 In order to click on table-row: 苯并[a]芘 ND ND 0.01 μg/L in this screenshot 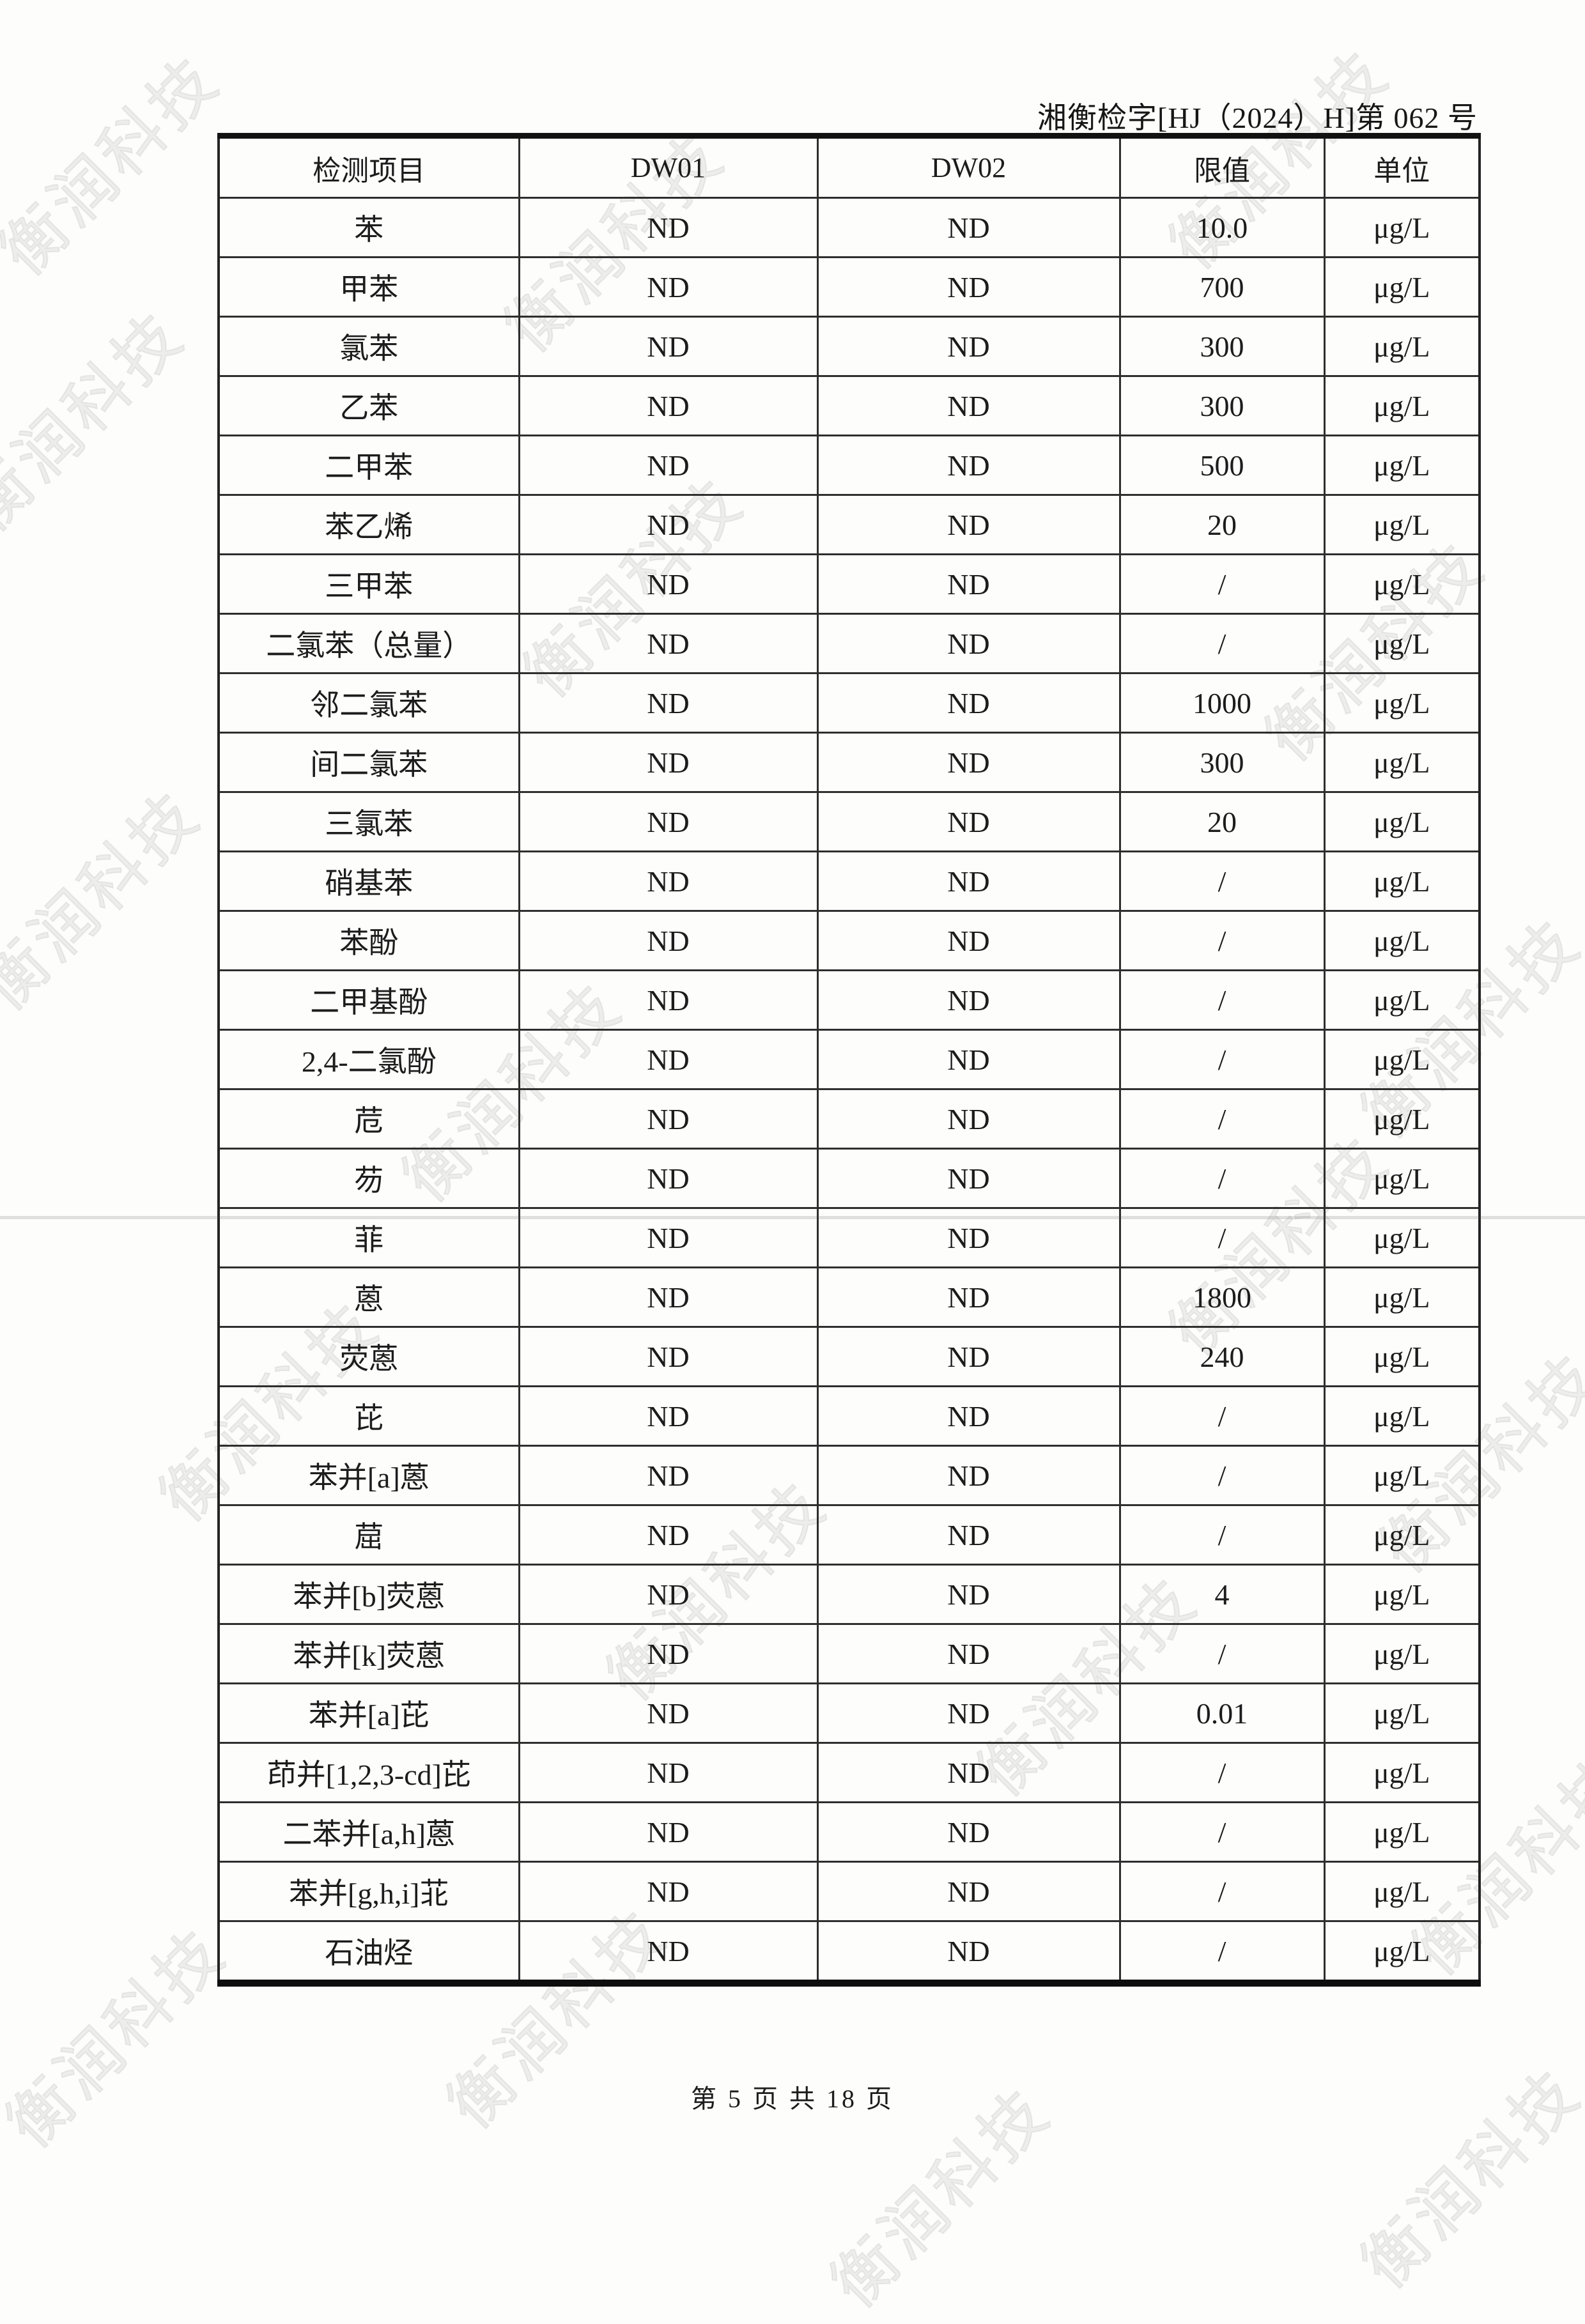, I will do `click(849, 1713)`.